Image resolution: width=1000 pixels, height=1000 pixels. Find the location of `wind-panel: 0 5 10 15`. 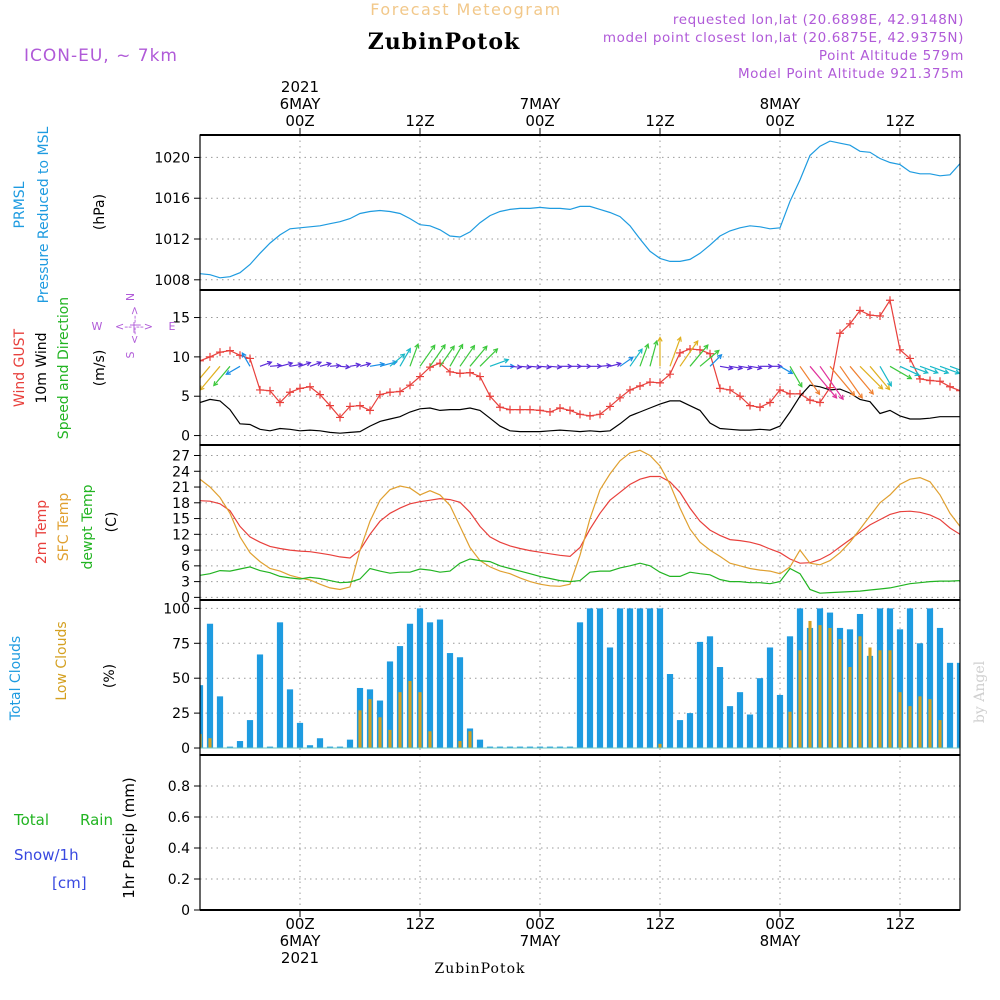

wind-panel: 0 5 10 15 is located at coordinates (566, 367).